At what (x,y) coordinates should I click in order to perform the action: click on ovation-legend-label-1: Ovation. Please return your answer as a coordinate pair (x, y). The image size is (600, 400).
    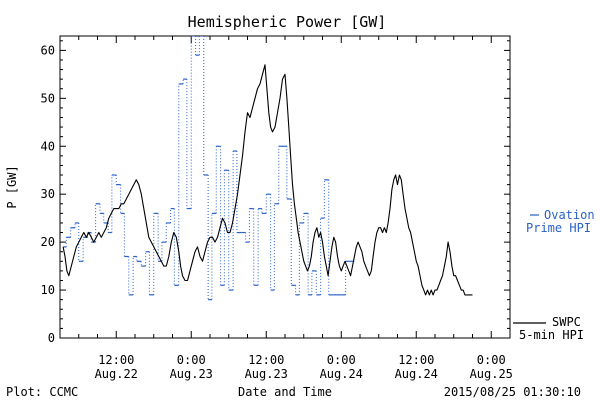
    Looking at the image, I should click on (569, 215).